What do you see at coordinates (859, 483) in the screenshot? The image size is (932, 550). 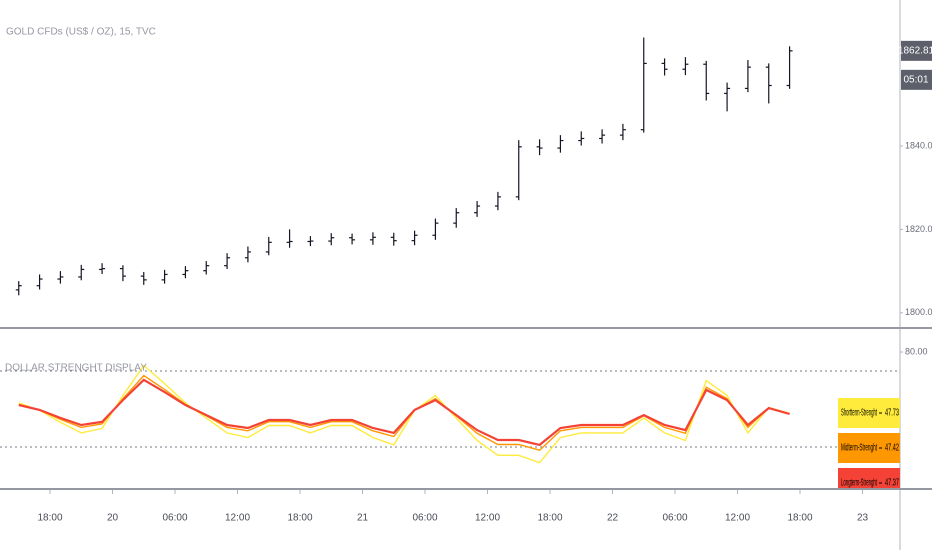 I see `legend-name: Longterm-Strenght` at bounding box center [859, 483].